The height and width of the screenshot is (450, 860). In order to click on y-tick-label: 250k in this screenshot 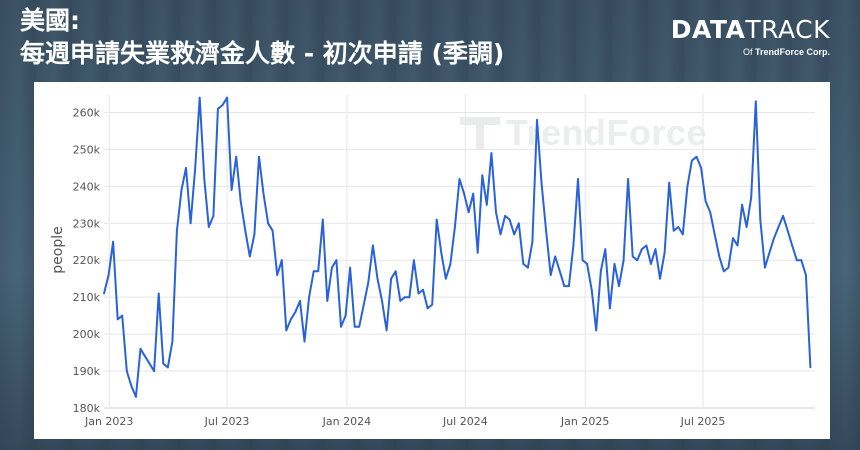, I will do `click(87, 149)`.